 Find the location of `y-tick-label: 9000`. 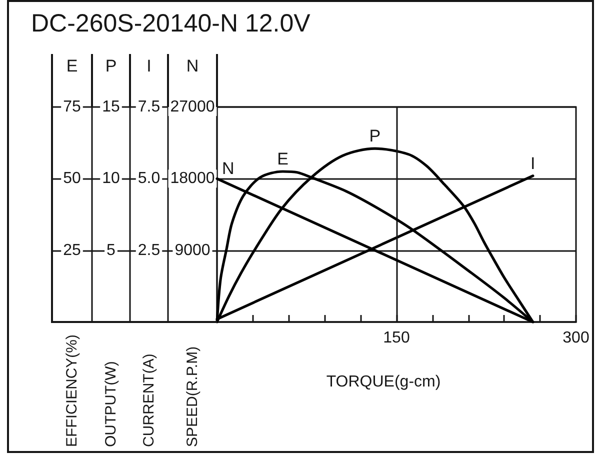

y-tick-label: 9000 is located at coordinates (192, 250).